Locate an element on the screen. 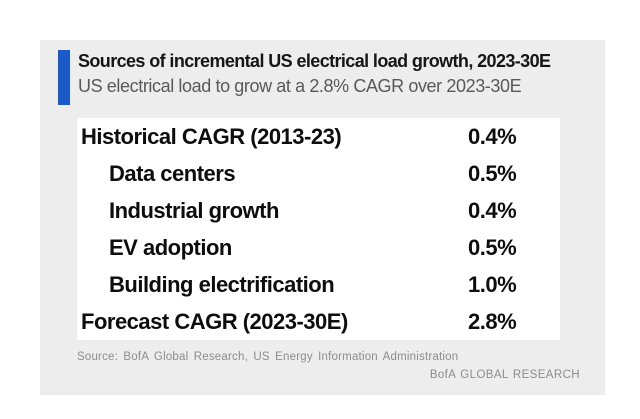 This screenshot has width=640, height=419. table-row: Industrial growth 0.4% is located at coordinates (318, 210).